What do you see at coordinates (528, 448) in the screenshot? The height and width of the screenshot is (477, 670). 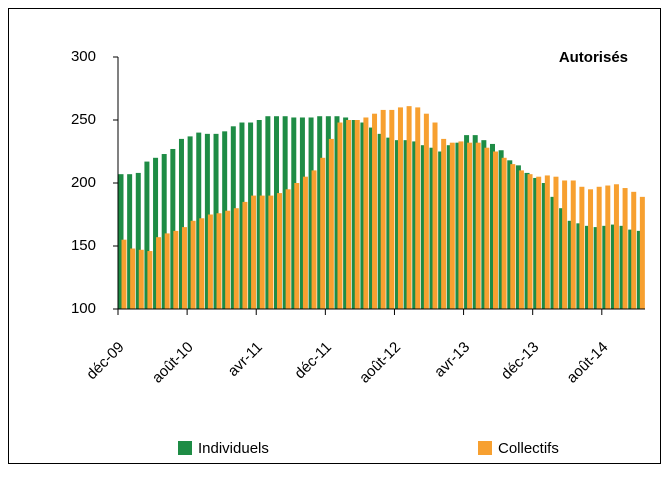 I see `legend-label: Collectifs` at bounding box center [528, 448].